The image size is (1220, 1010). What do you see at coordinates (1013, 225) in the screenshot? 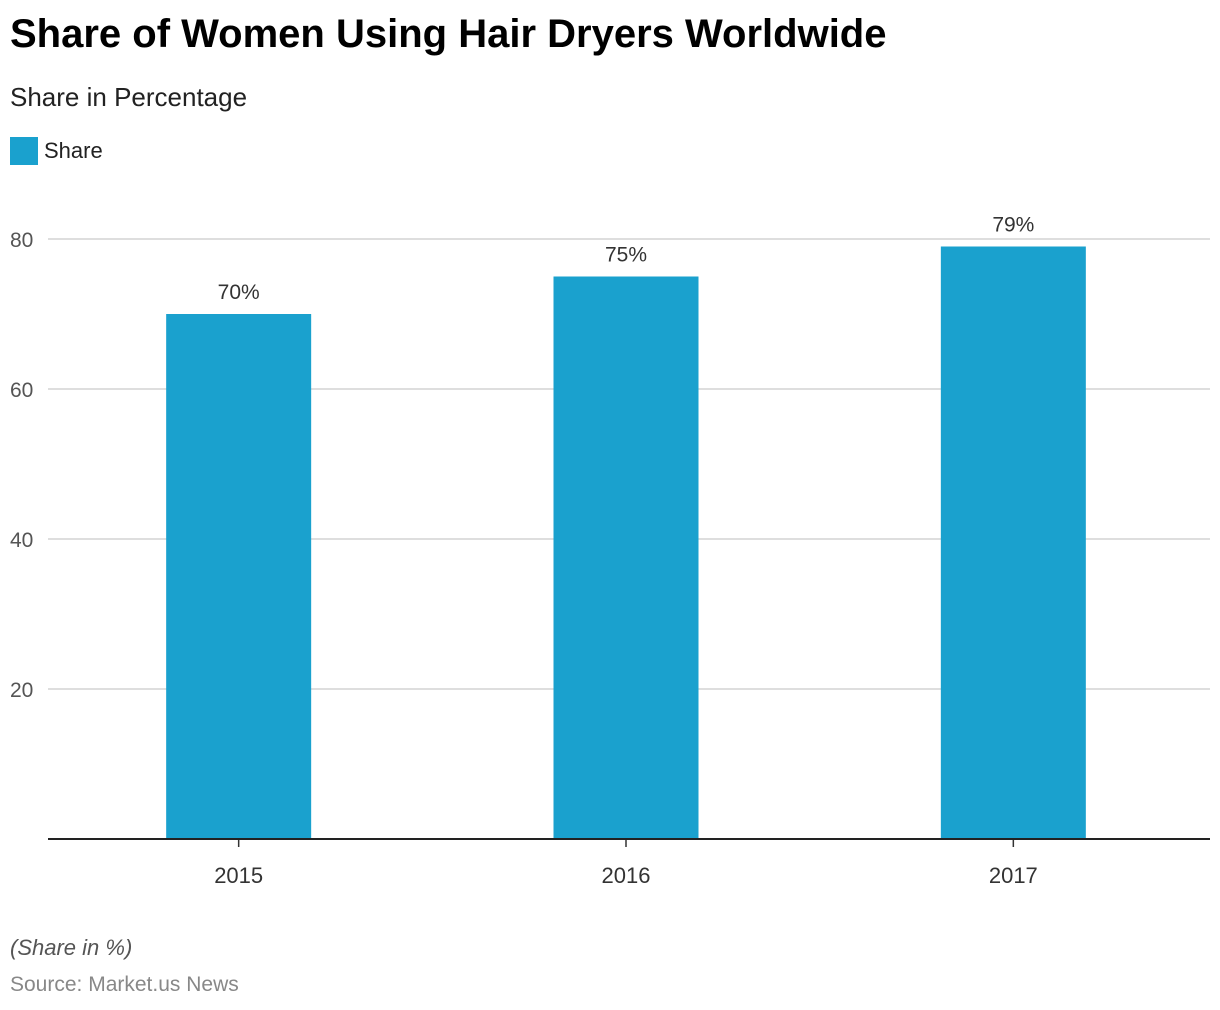
I see `data-label: 79%` at bounding box center [1013, 225].